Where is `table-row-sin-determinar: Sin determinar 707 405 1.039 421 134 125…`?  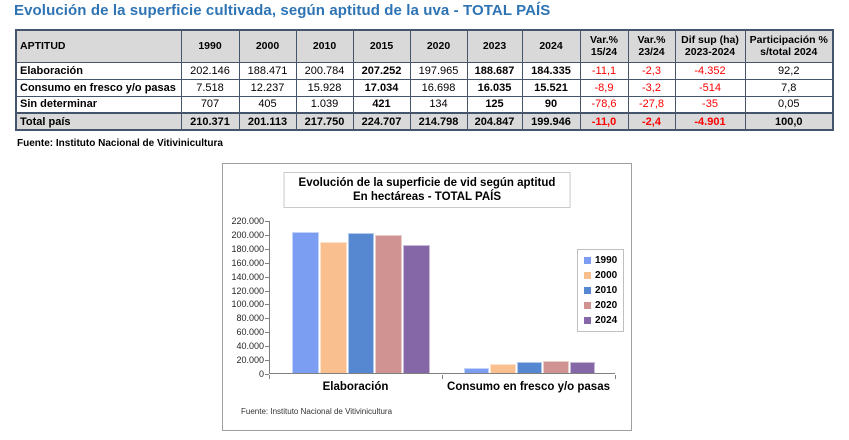 table-row-sin-determinar: Sin determinar 707 405 1.039 421 134 125… is located at coordinates (424, 104).